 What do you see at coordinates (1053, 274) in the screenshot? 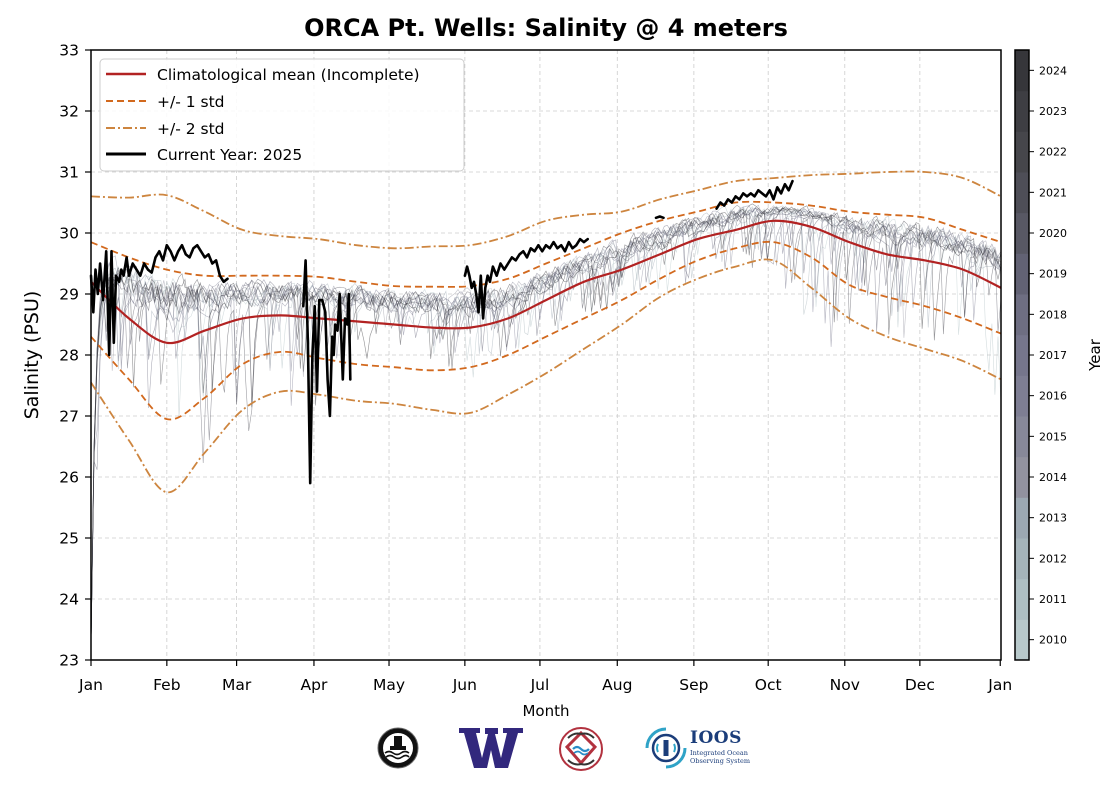
I see `colorbar-tick-label: 2019` at bounding box center [1053, 274].